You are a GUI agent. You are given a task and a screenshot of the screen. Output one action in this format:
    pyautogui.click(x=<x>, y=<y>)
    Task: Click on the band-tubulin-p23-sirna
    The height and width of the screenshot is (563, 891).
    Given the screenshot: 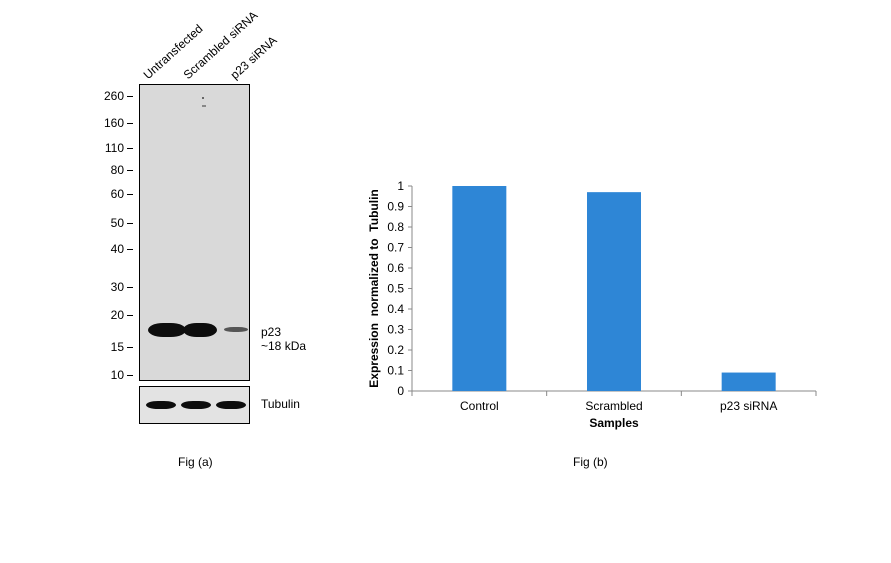 What is the action you would take?
    pyautogui.click(x=231, y=405)
    